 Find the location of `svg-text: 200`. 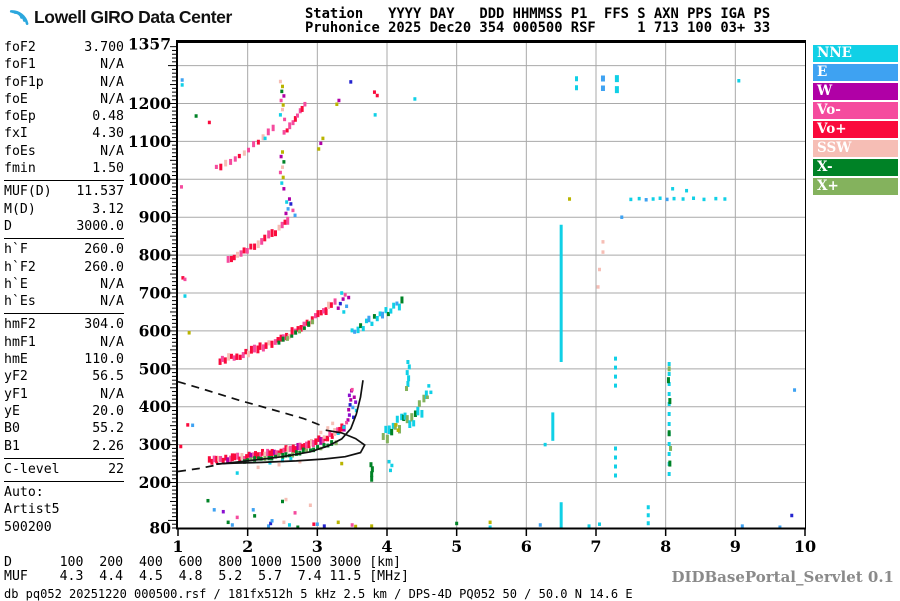

svg-text: 200 is located at coordinates (155, 482).